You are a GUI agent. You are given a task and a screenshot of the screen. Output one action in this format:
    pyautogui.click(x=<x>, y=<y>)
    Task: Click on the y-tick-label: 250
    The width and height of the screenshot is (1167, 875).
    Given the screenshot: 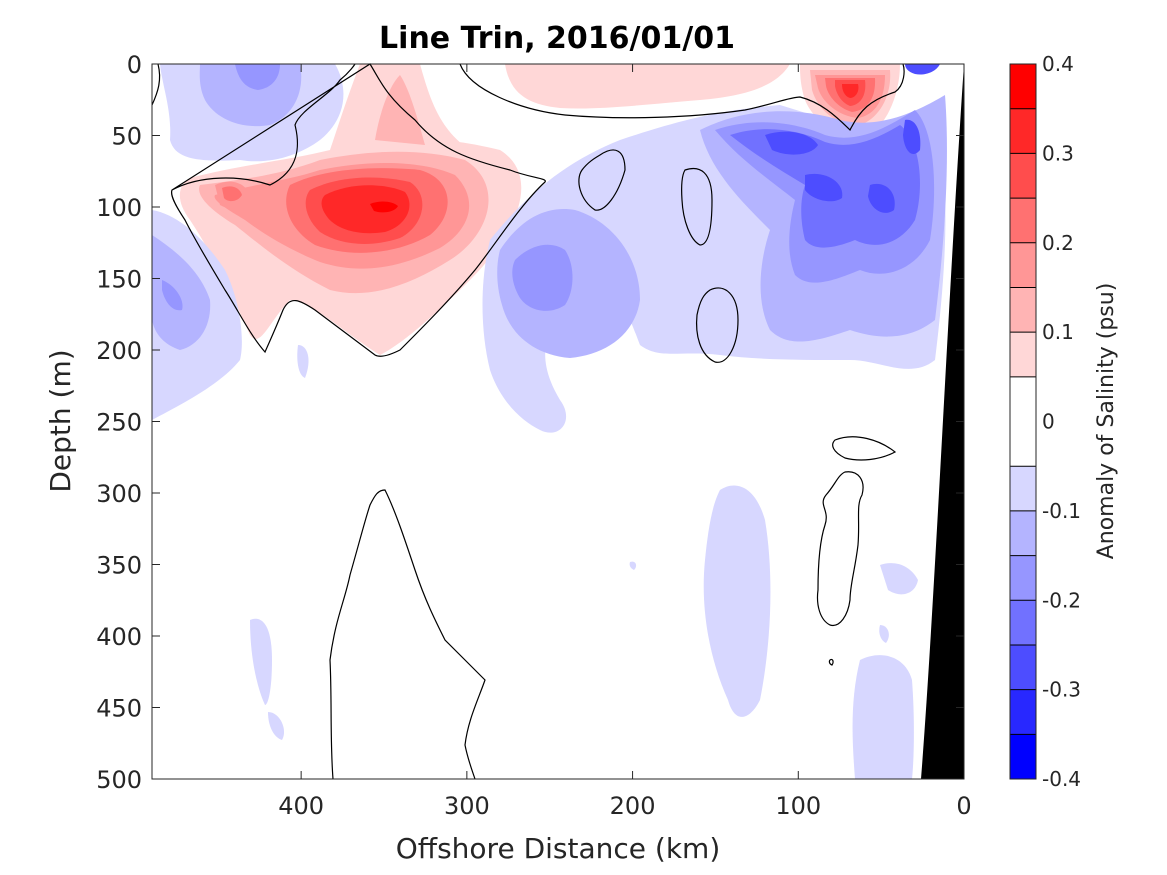 What is the action you would take?
    pyautogui.click(x=119, y=423)
    